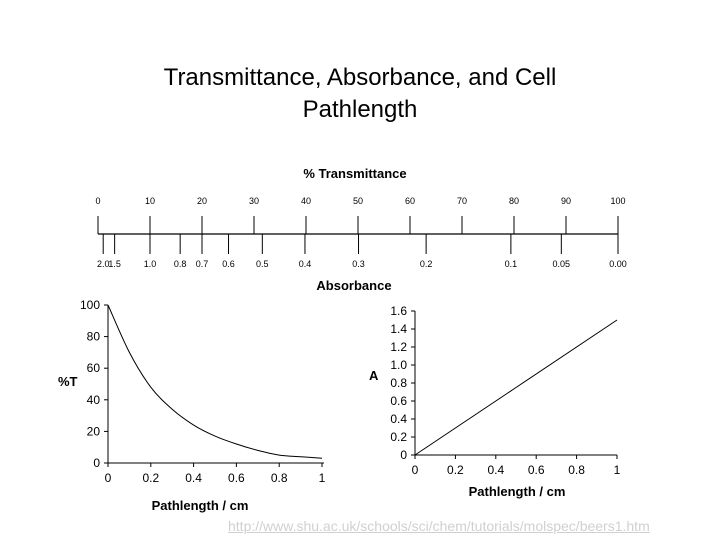  Describe the element at coordinates (536, 470) in the screenshot. I see `chart2-x-tick-label: 0.6` at that location.